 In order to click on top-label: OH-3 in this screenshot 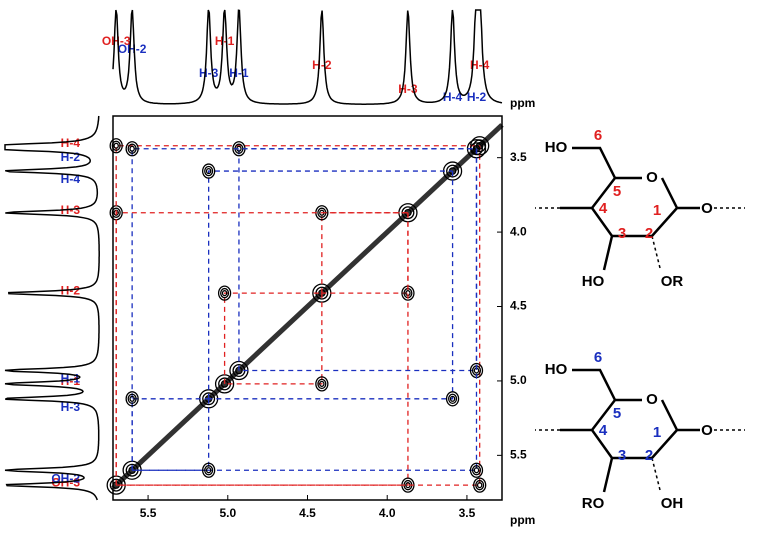, I will do `click(116, 41)`.